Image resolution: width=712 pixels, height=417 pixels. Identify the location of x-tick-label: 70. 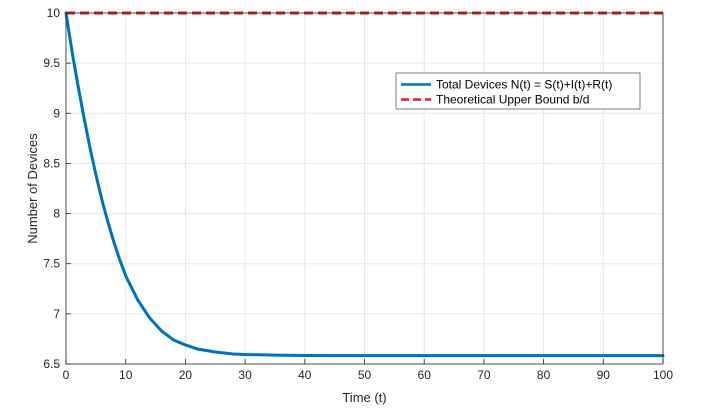
(484, 375).